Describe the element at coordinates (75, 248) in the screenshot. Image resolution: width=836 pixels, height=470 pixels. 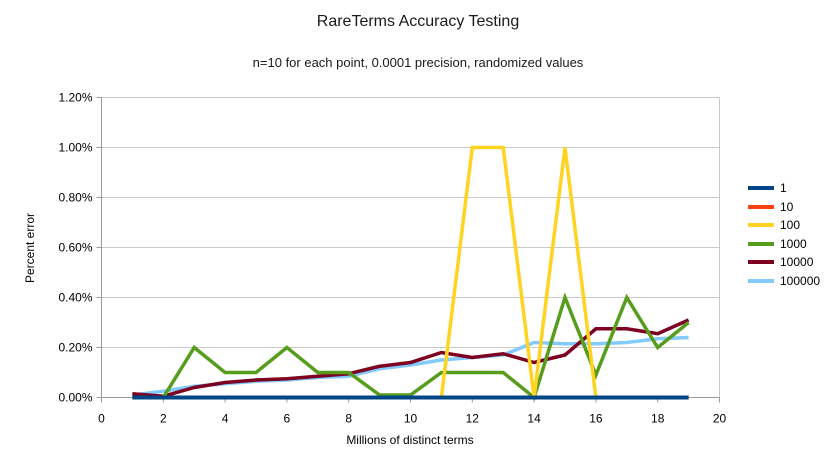
I see `y-tick-label: 0.60%` at that location.